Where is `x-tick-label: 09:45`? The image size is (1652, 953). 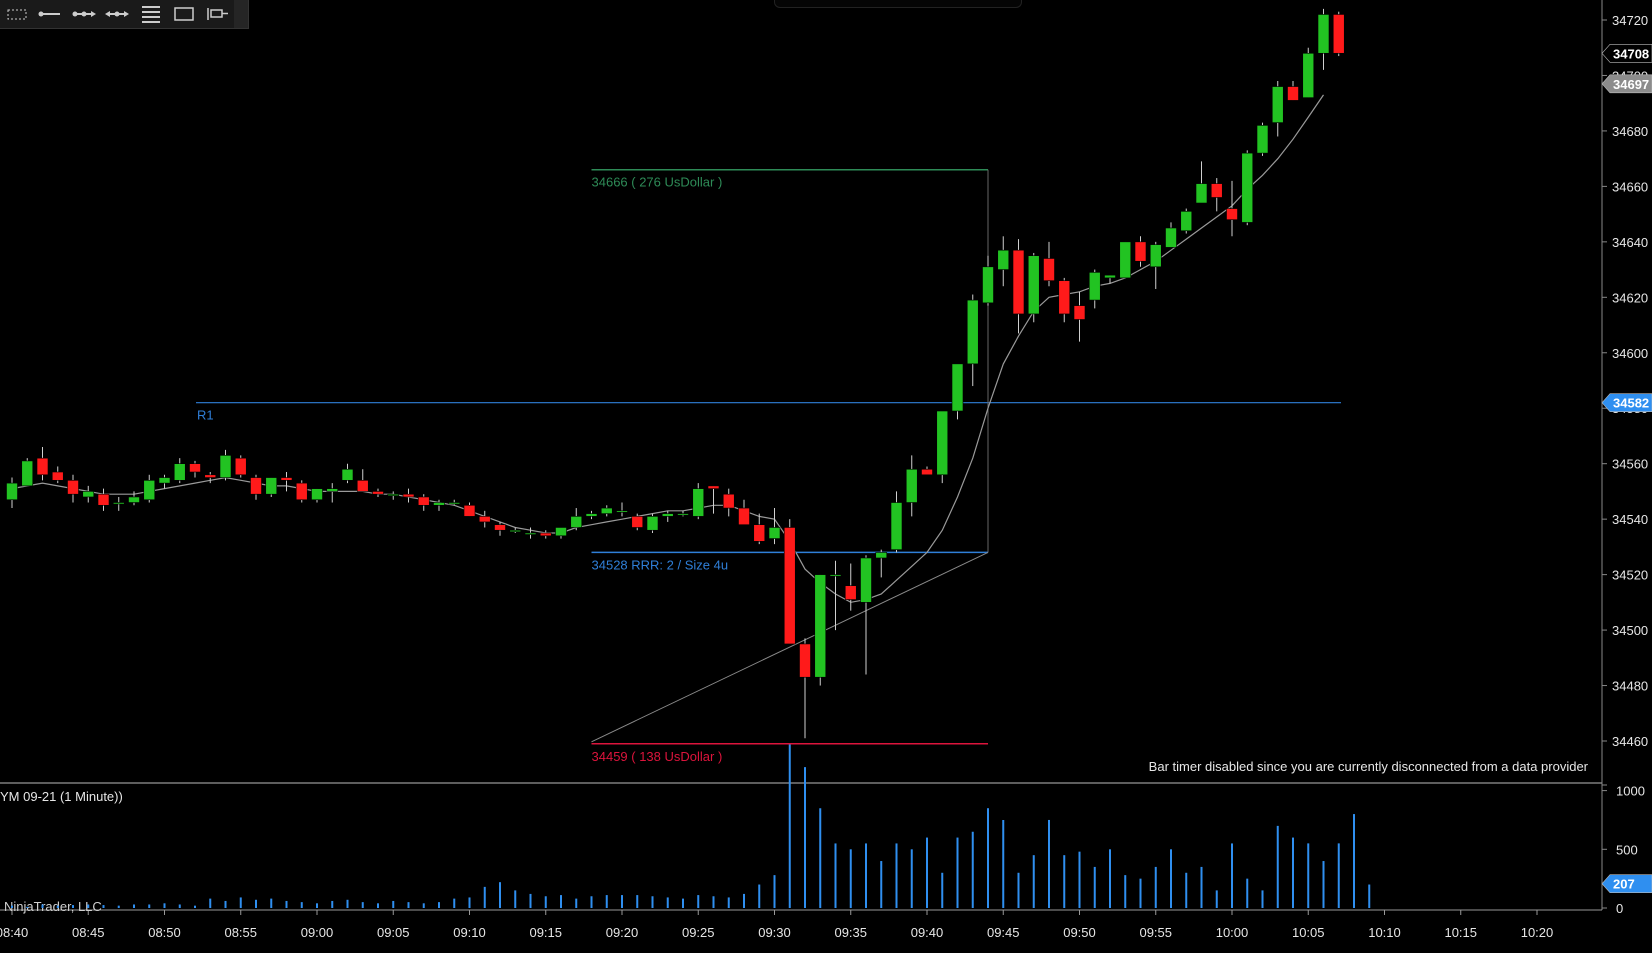 x-tick-label: 09:45 is located at coordinates (1003, 932).